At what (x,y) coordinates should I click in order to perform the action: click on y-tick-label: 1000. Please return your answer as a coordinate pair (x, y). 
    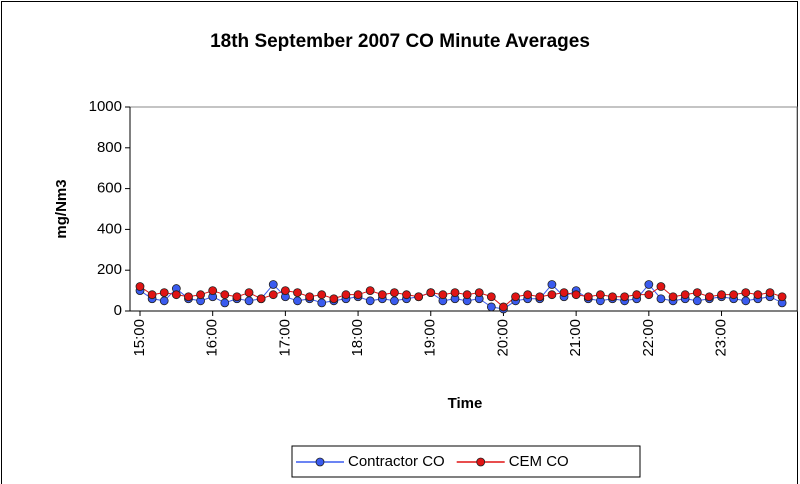
    Looking at the image, I should click on (105, 106).